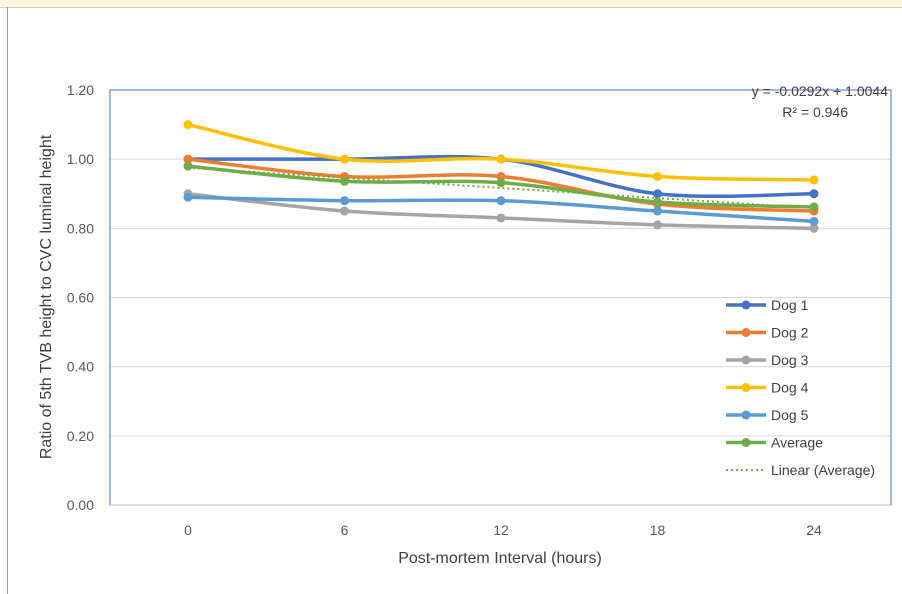  I want to click on legend-item-linear-average-: Linear (Average), so click(800, 470).